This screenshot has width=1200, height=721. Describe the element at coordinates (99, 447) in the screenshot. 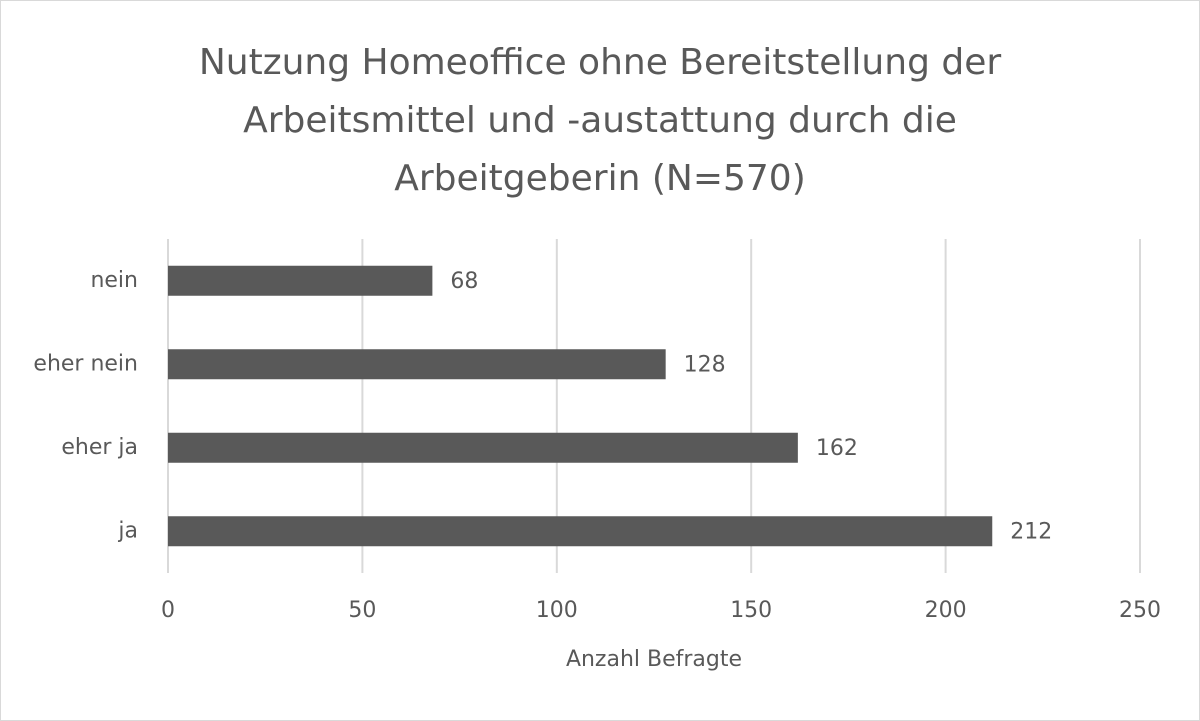

I see `y-tick-label: eher ja` at that location.